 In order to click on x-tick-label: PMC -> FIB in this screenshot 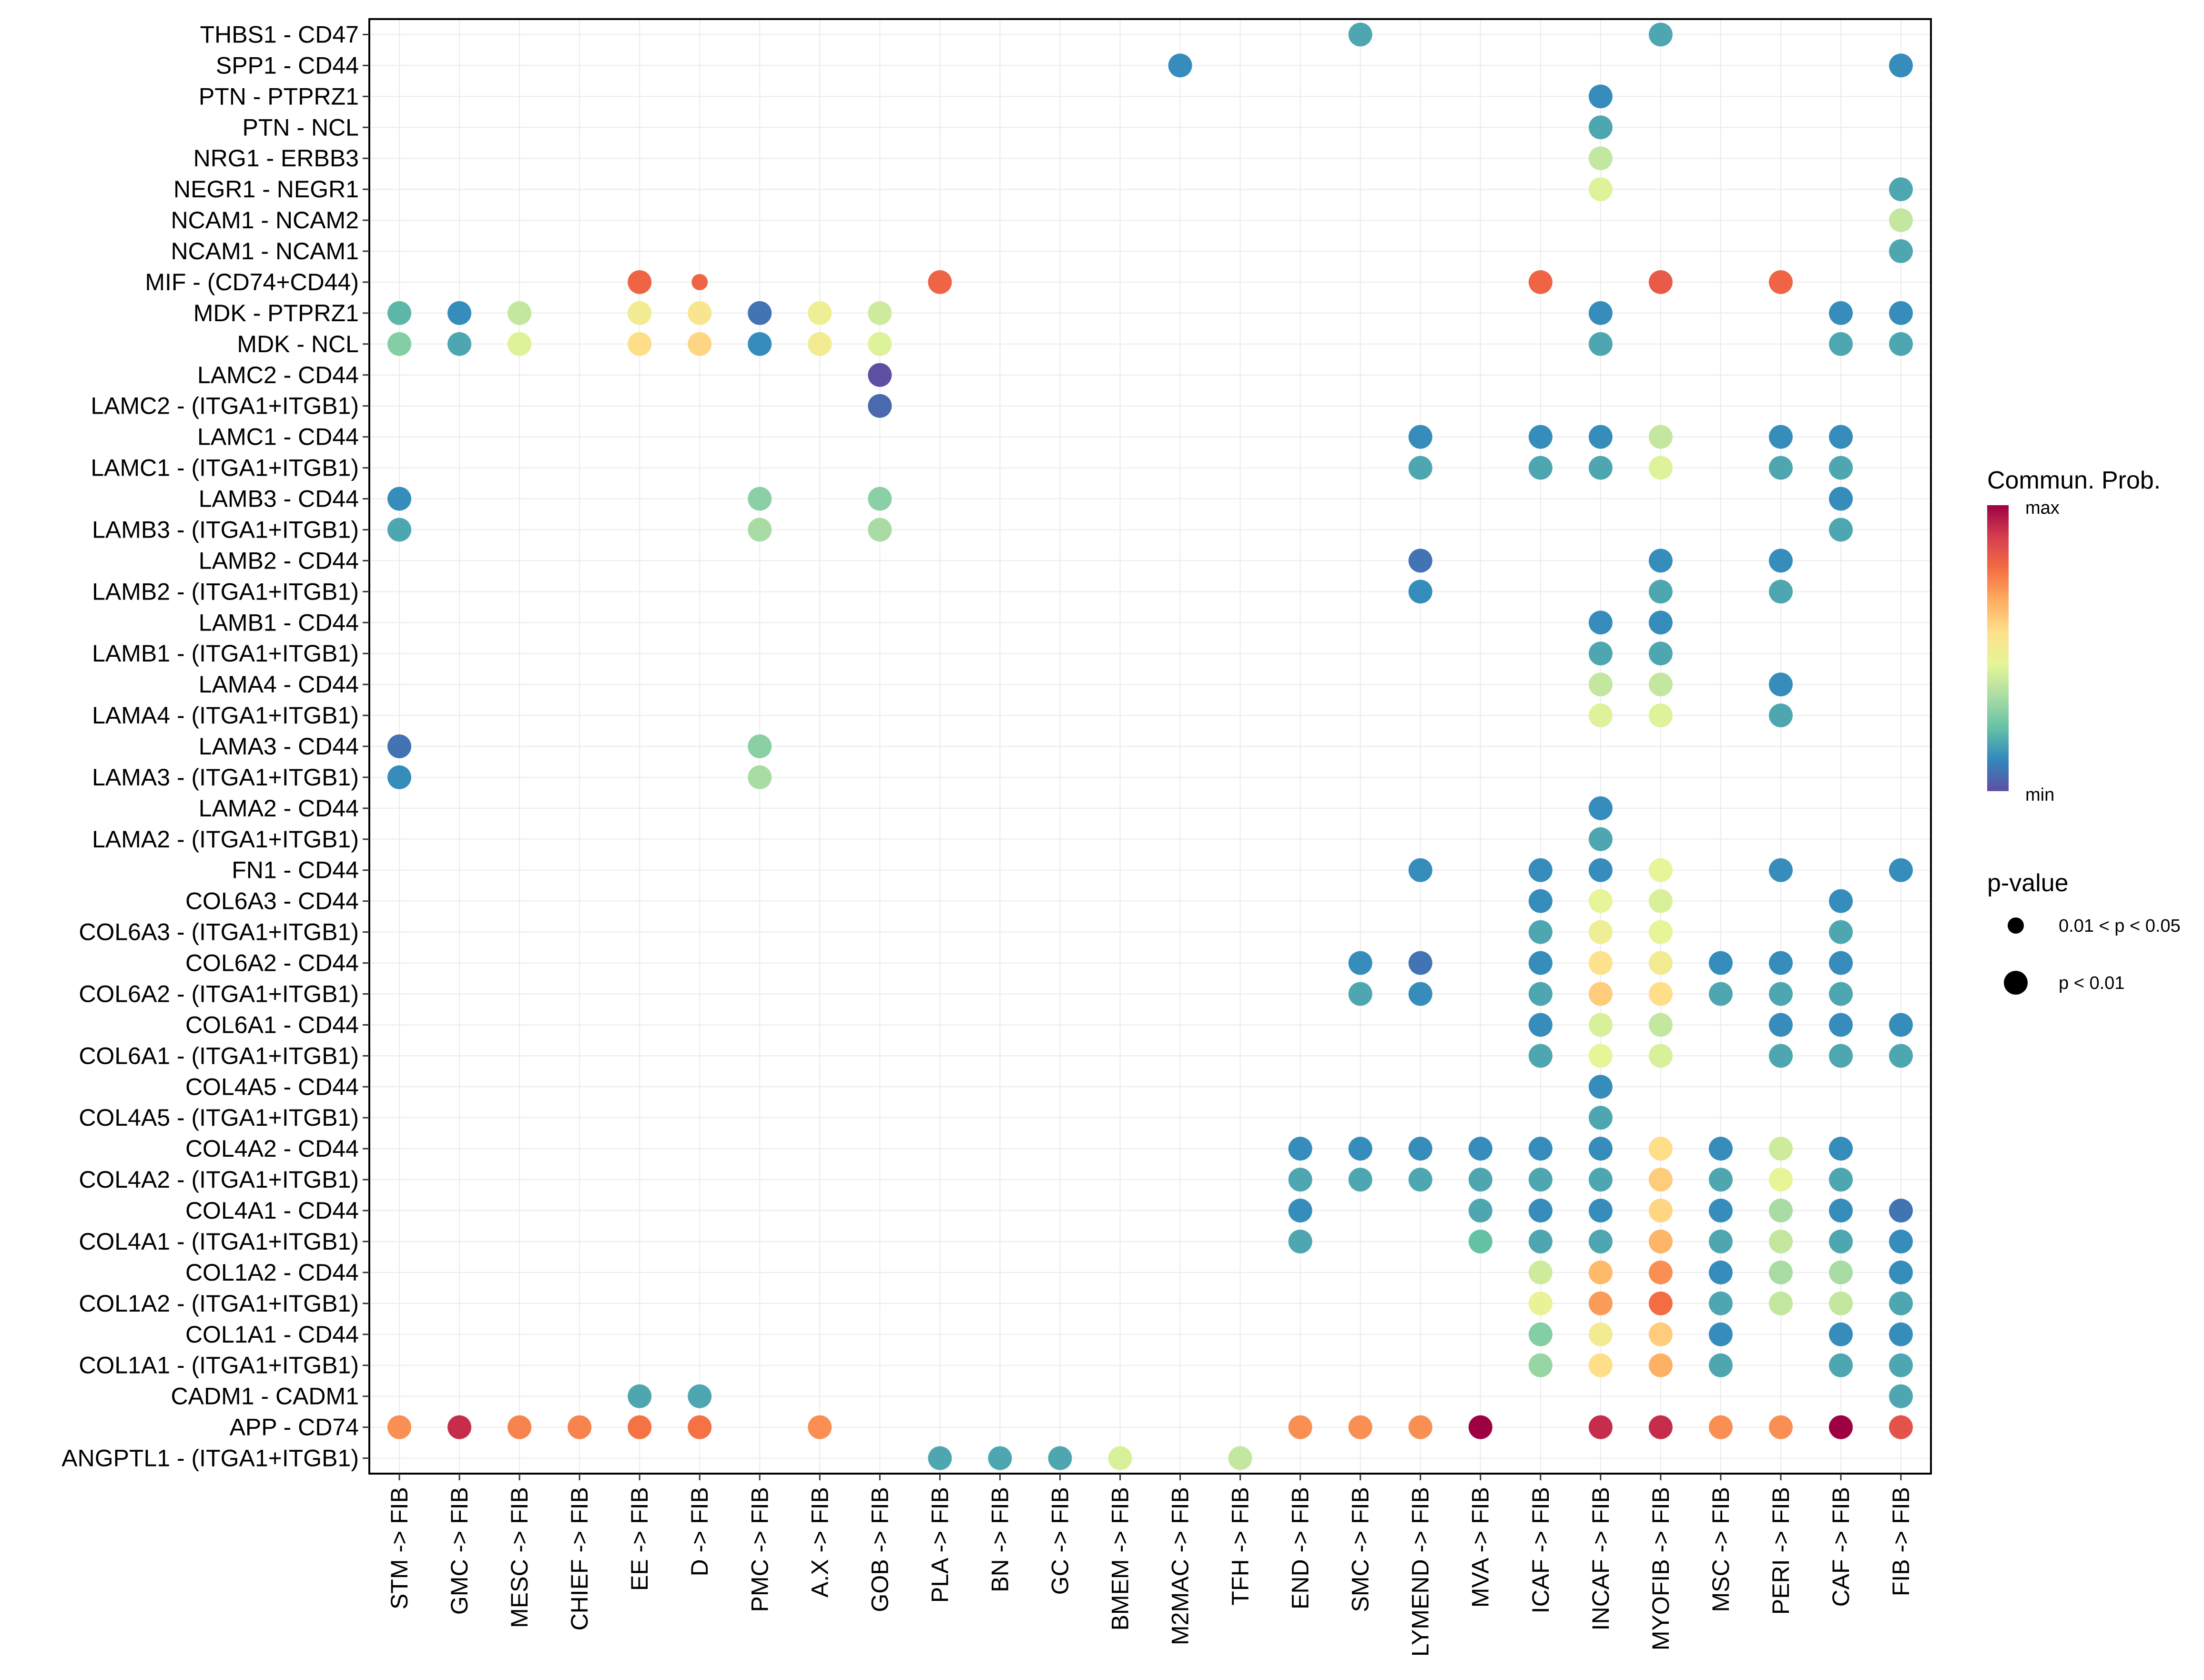, I will do `click(759, 1549)`.